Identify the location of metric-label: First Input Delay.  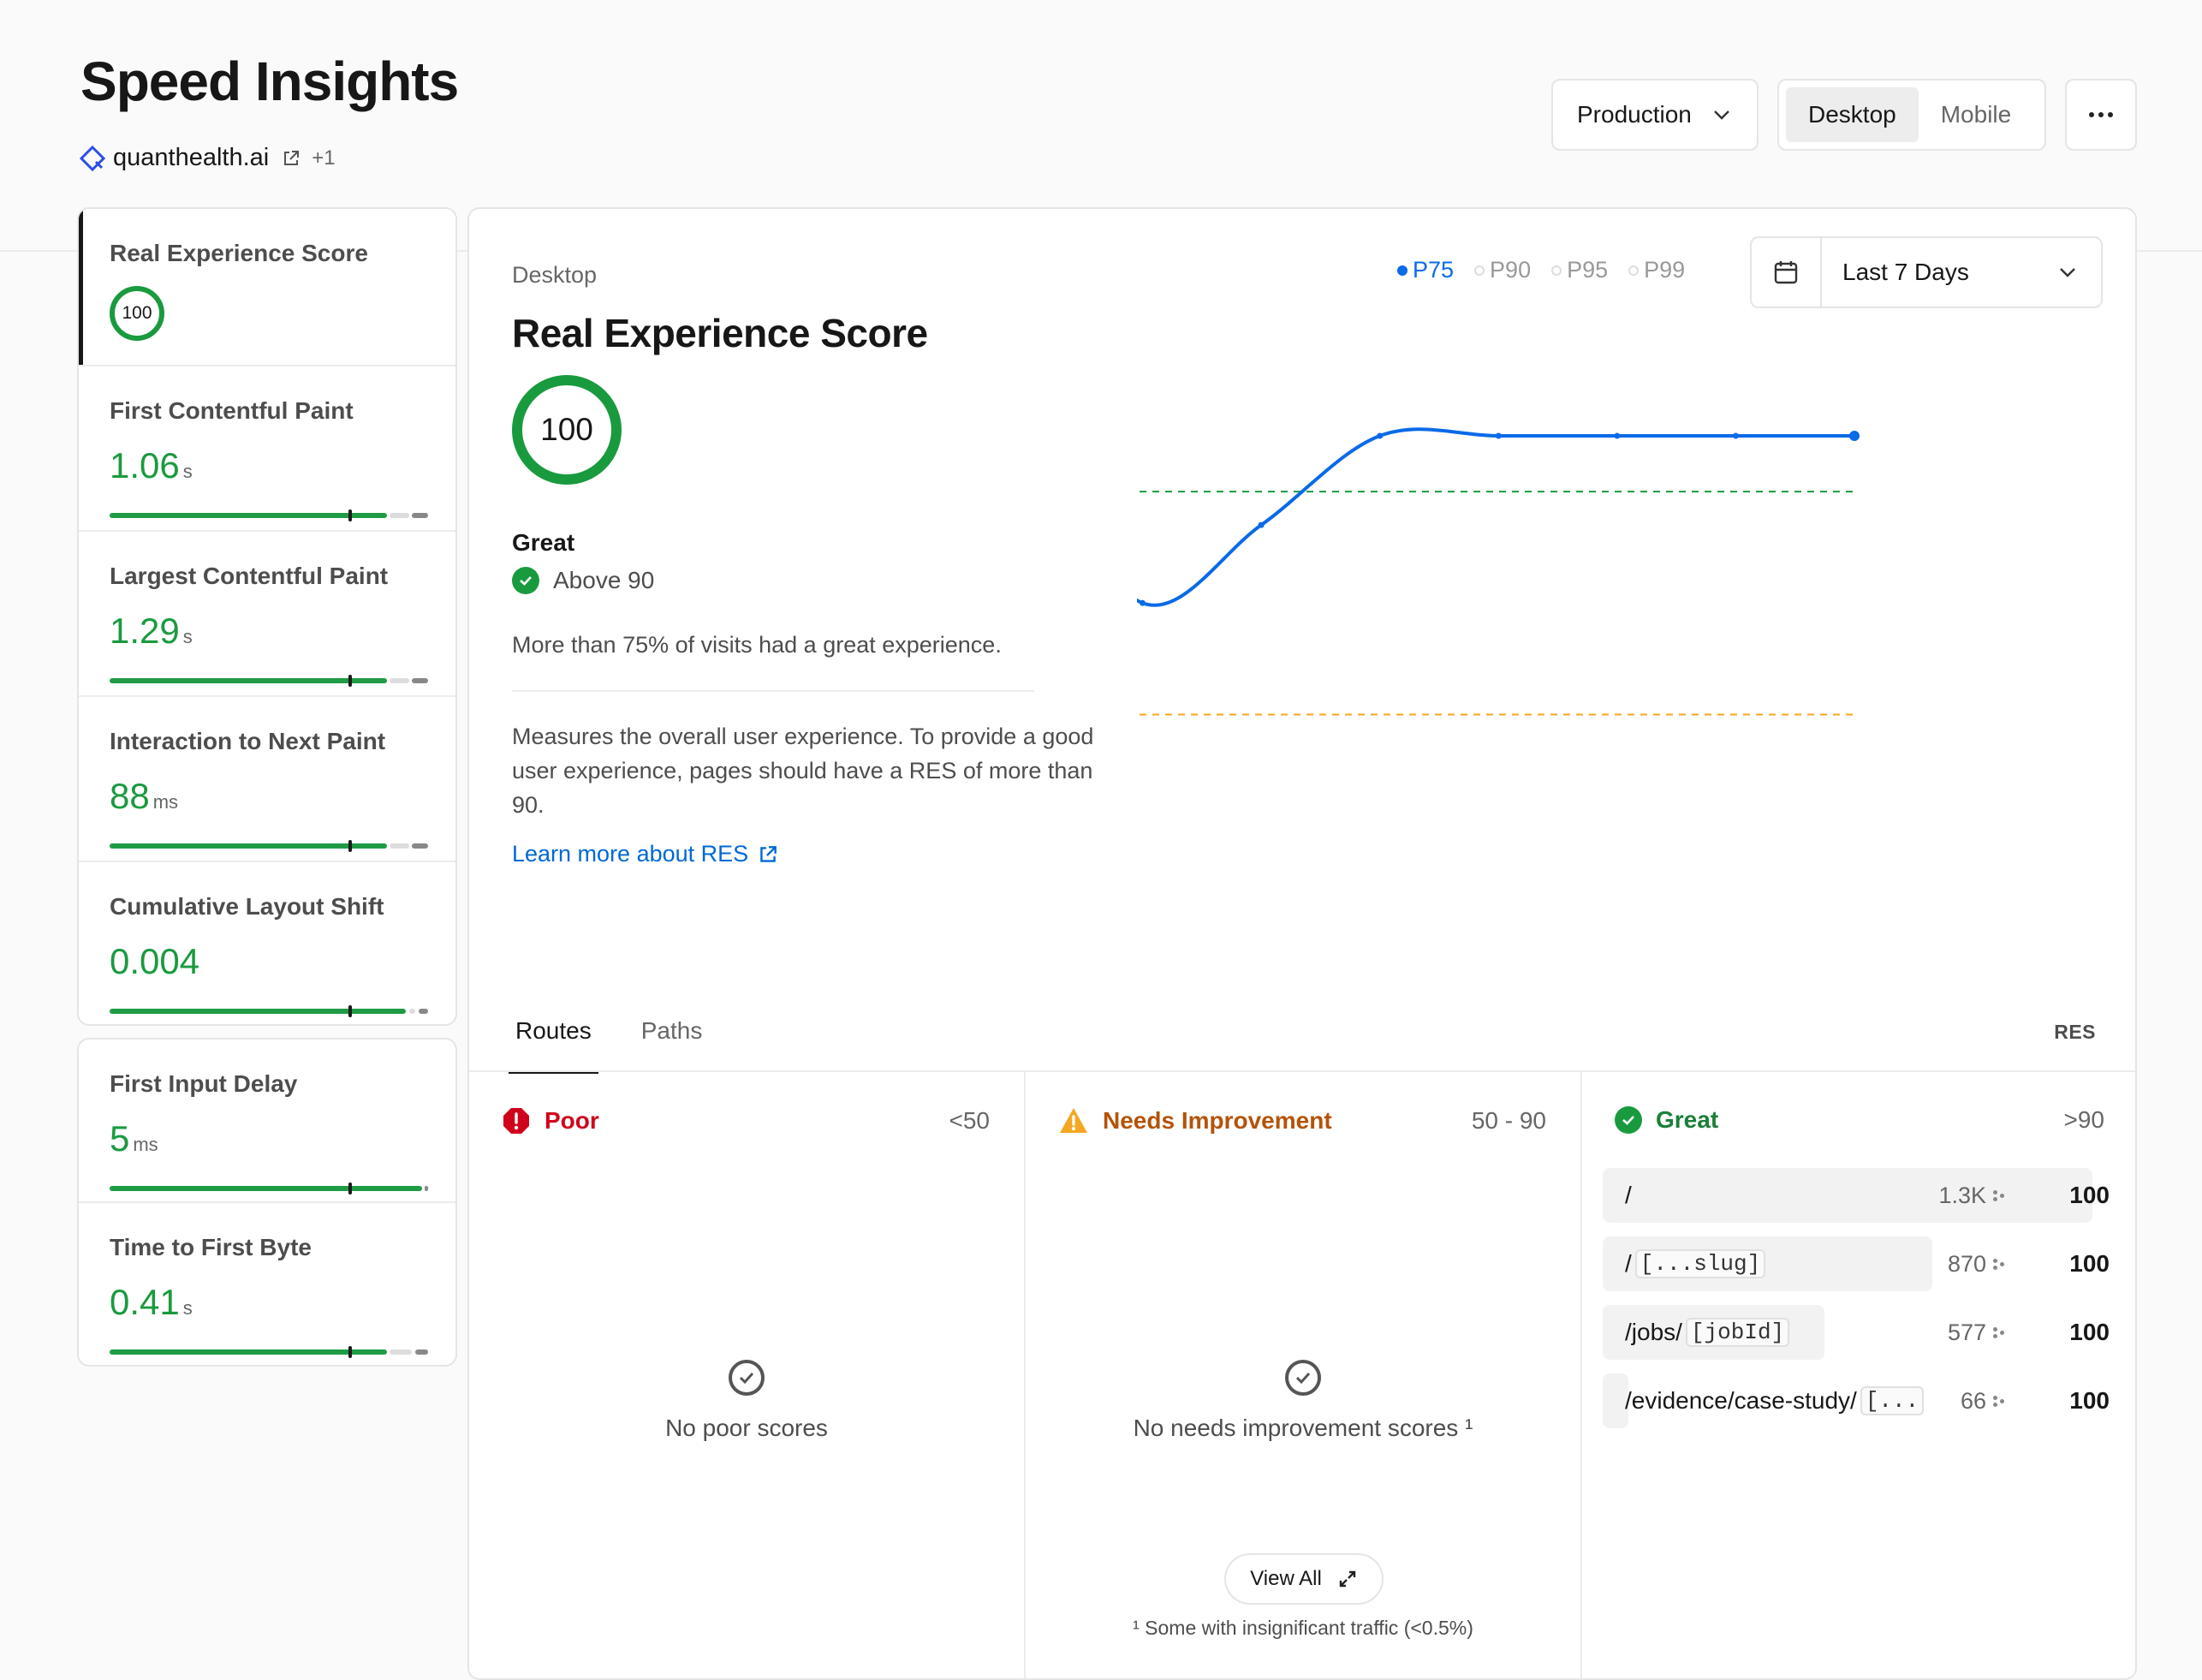
(204, 1083).